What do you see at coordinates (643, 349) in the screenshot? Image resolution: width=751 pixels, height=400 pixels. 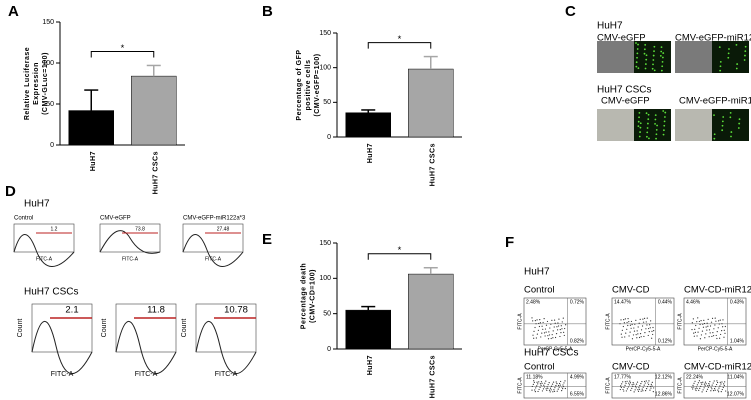 I see `axis-label: PerCP-Cy5-5-A` at bounding box center [643, 349].